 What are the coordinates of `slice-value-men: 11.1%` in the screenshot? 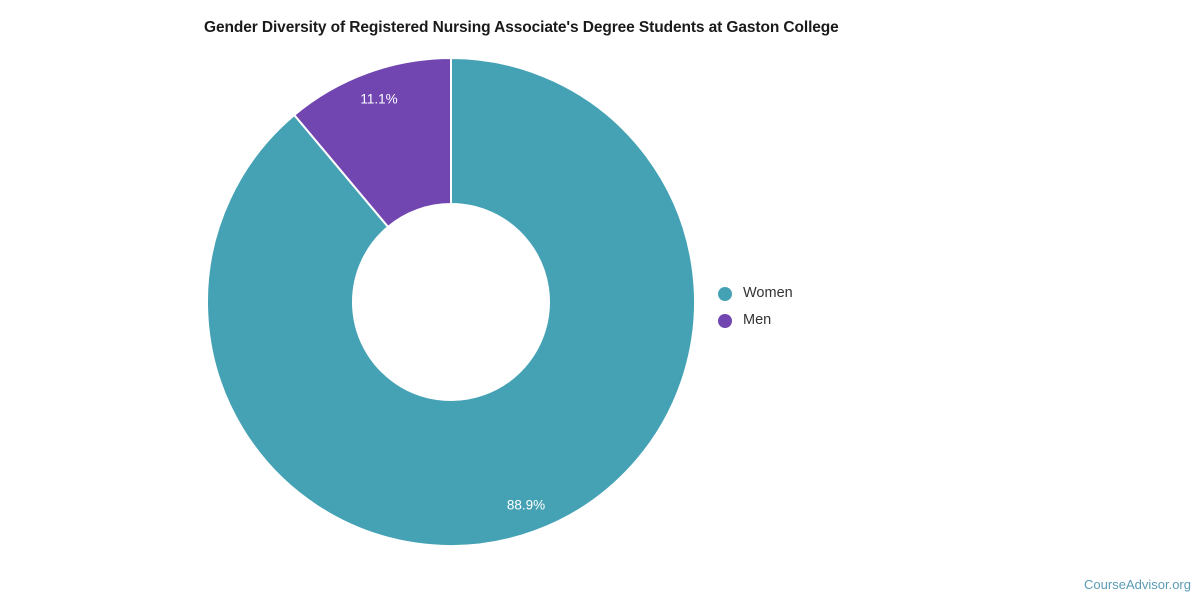 It's located at (378, 99).